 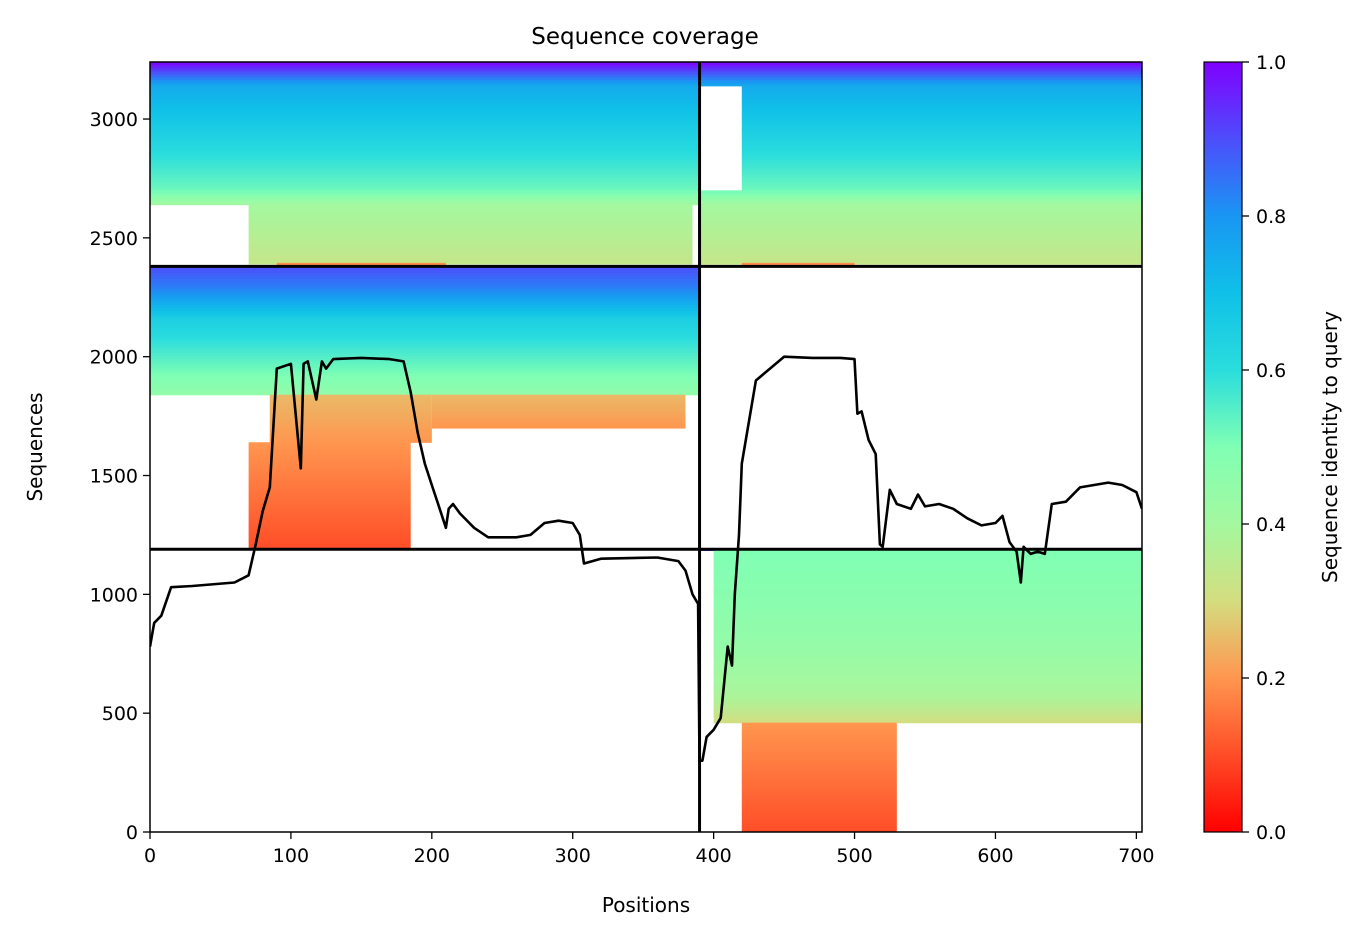 What do you see at coordinates (425, 408) in the screenshot?
I see `block-middle-left` at bounding box center [425, 408].